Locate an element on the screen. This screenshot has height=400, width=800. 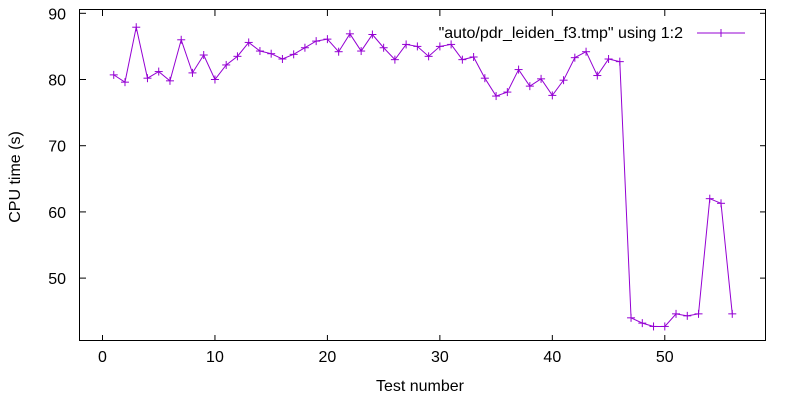
legend: "auto/pdr_leiden_f3.tmp" using 1:2 is located at coordinates (592, 33).